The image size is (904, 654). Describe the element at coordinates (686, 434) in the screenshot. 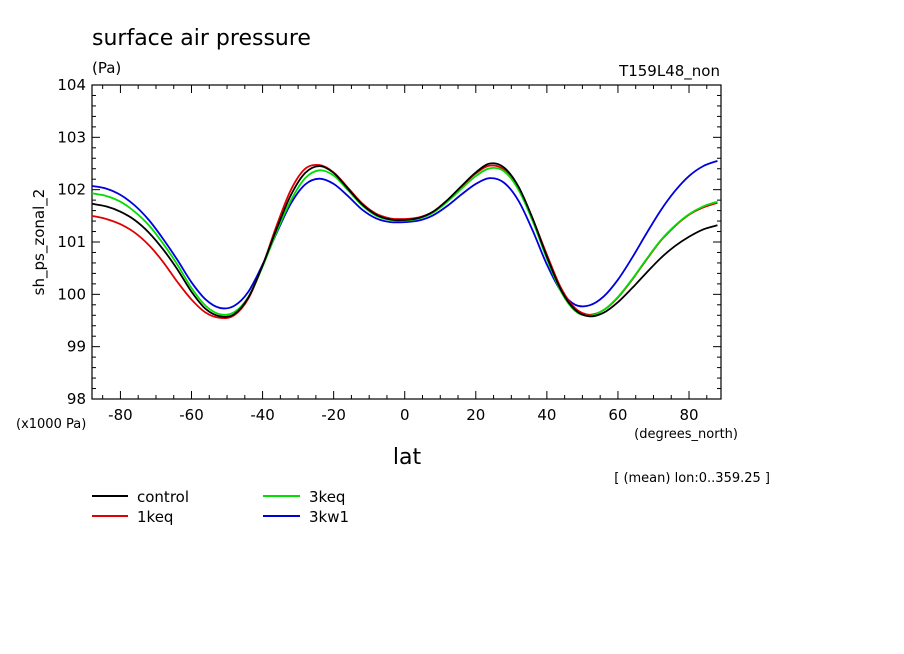

I see `x-units: (degrees_north)` at that location.